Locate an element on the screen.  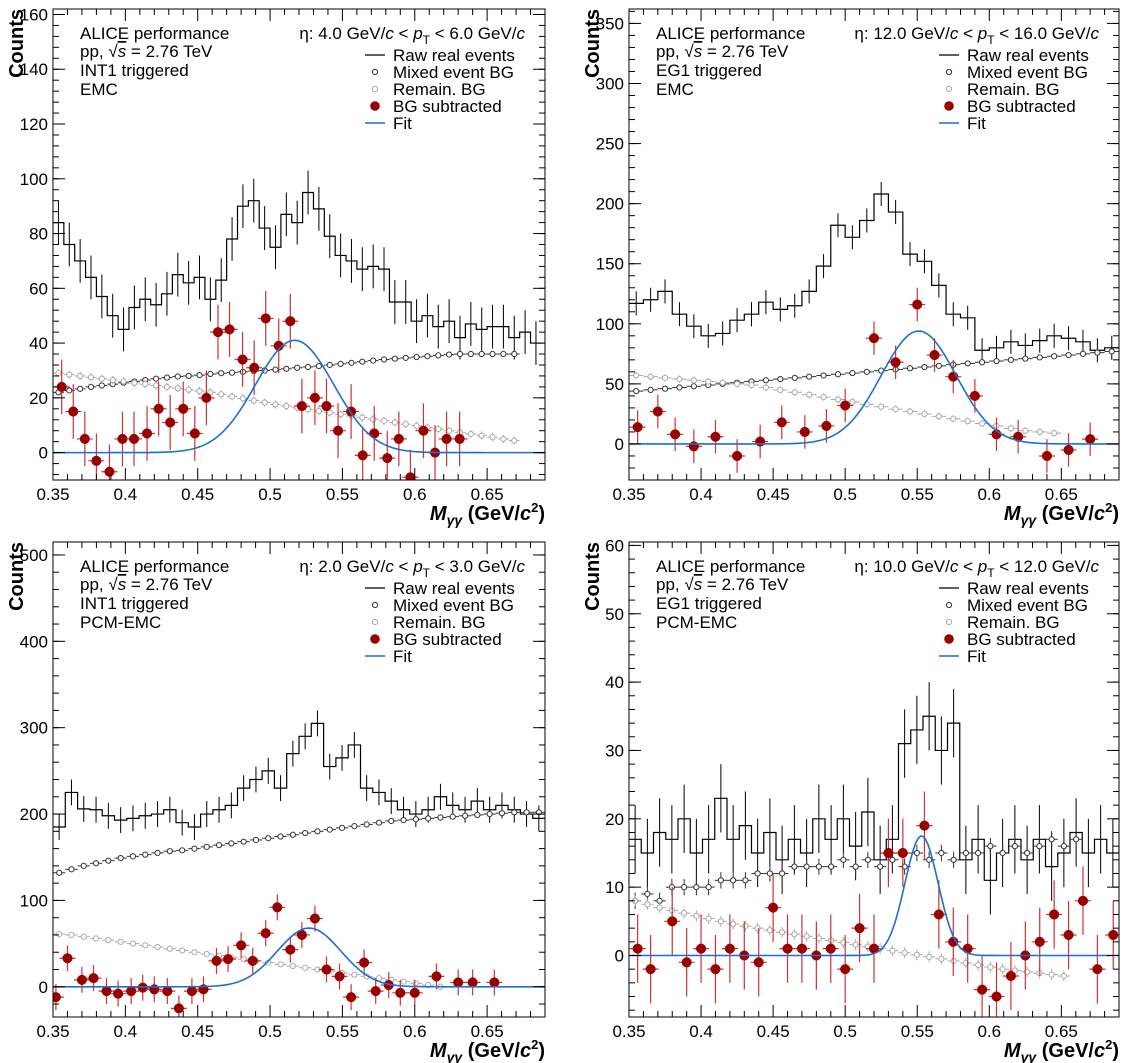
y-tick-label: 10 is located at coordinates (614, 887).